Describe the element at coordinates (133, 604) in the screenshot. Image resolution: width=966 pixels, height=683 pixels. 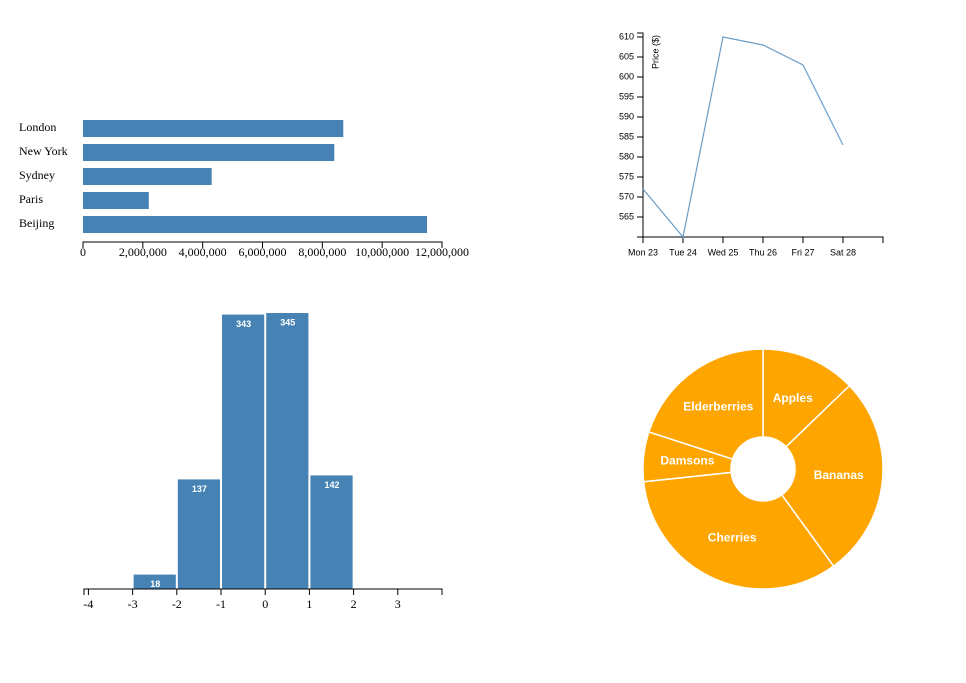
I see `x-tick-label: -3` at that location.